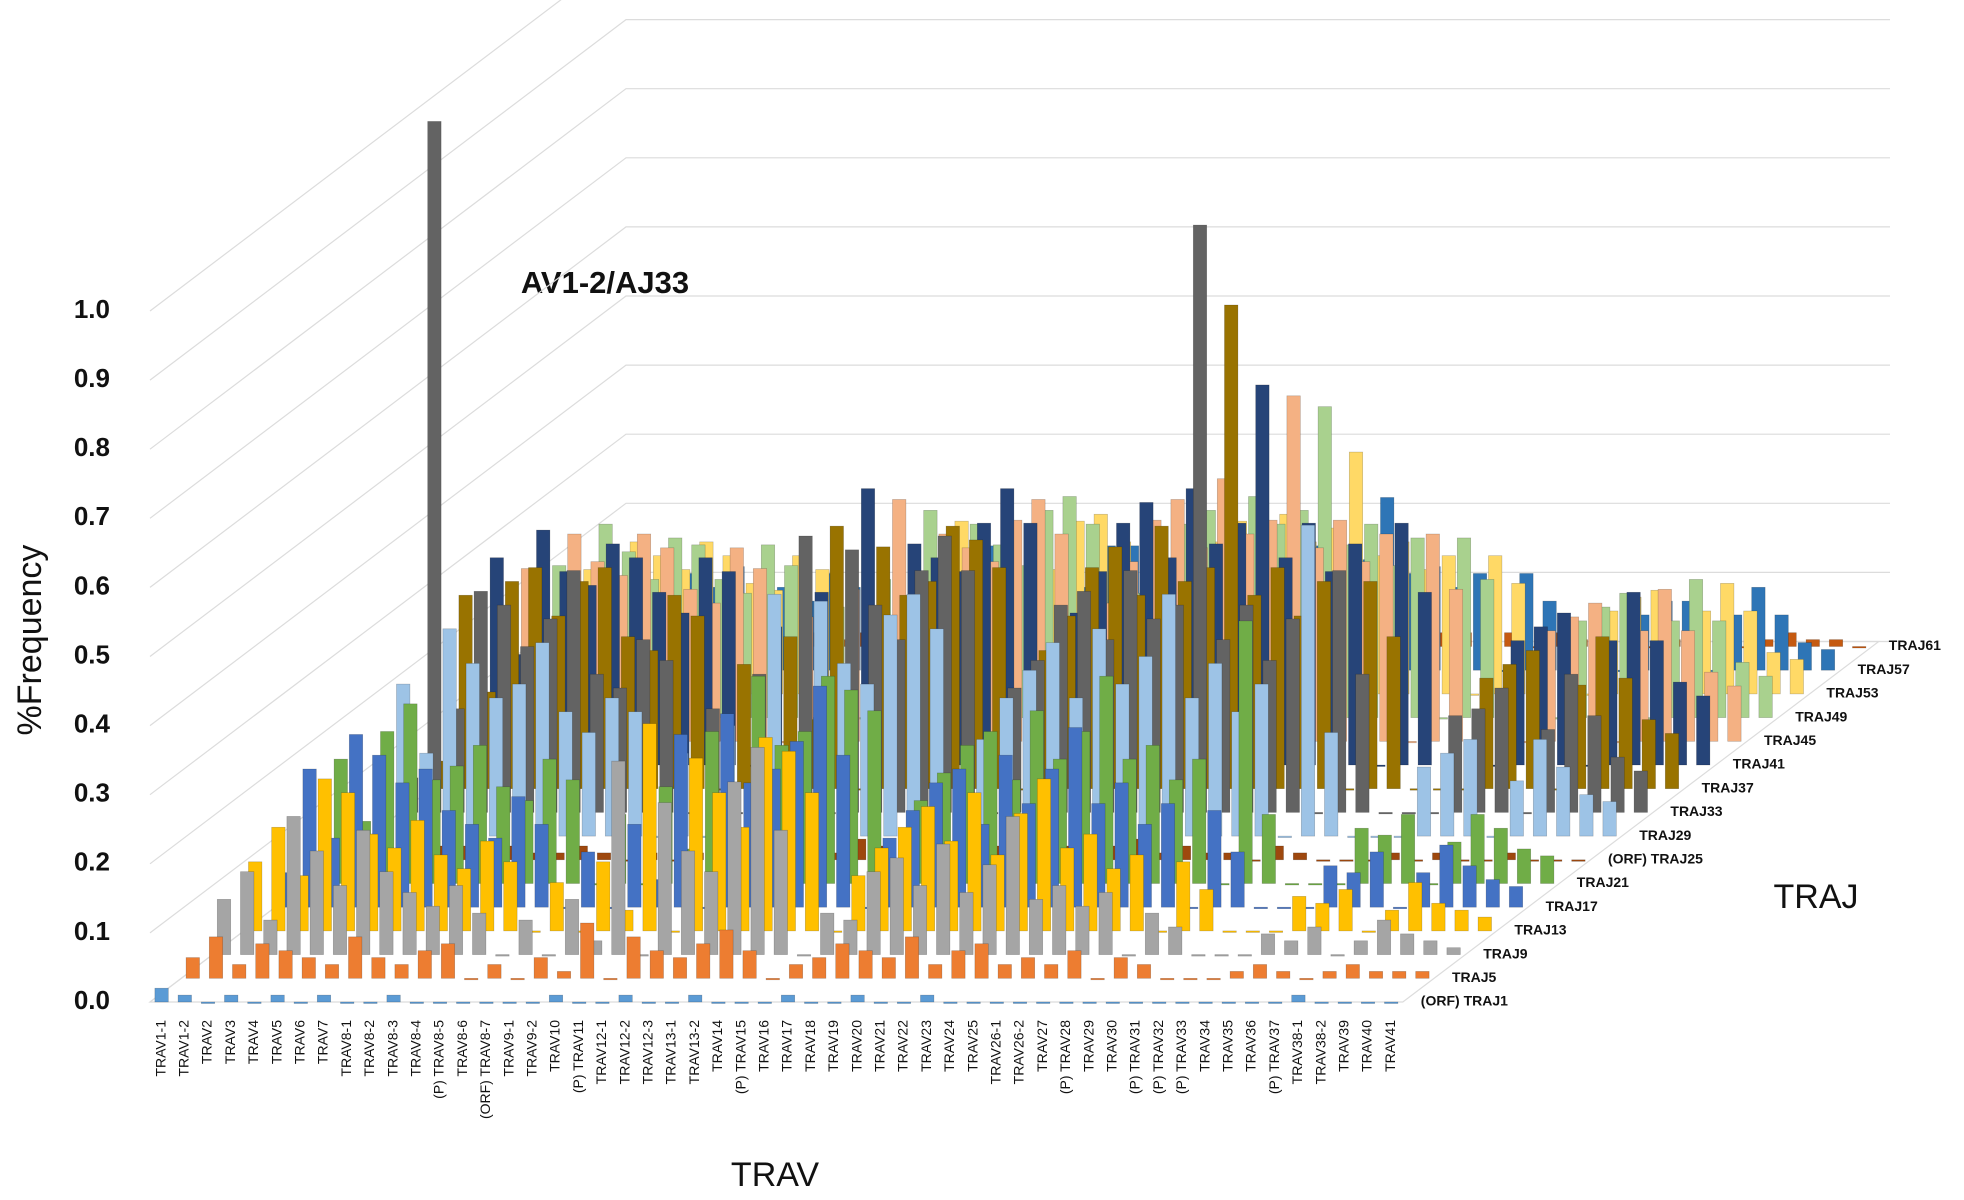 This screenshot has height=1200, width=1964. What do you see at coordinates (1204, 1046) in the screenshot?
I see `x-tick-label: TRAV34` at bounding box center [1204, 1046].